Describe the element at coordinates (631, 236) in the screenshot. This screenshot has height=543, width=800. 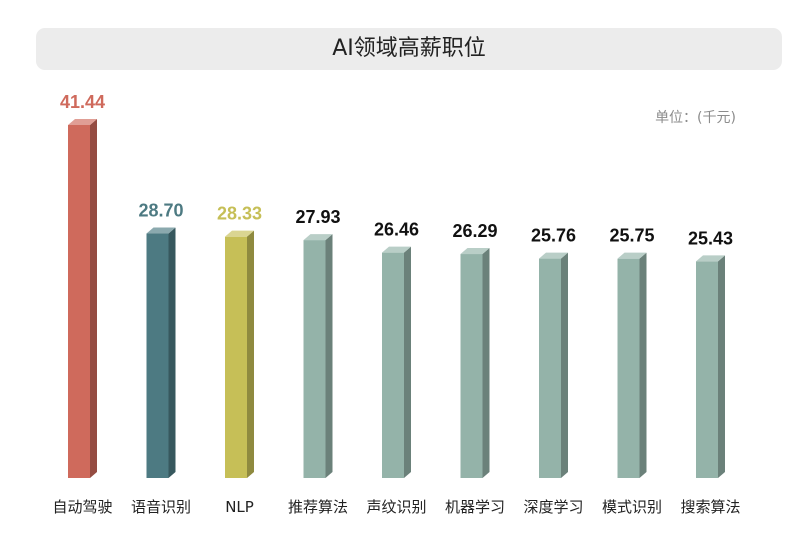
I see `data-label: 25.75` at that location.